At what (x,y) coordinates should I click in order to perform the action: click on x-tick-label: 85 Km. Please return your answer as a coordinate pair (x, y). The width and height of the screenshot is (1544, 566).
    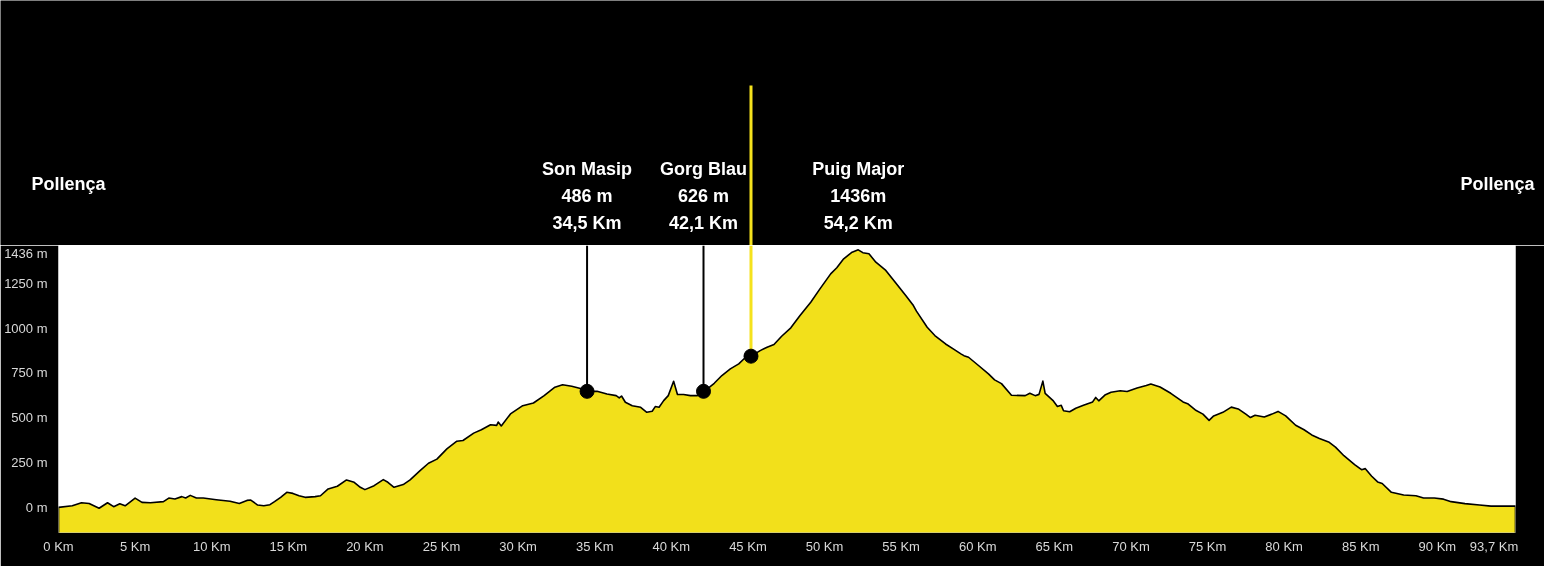
    Looking at the image, I should click on (1360, 546).